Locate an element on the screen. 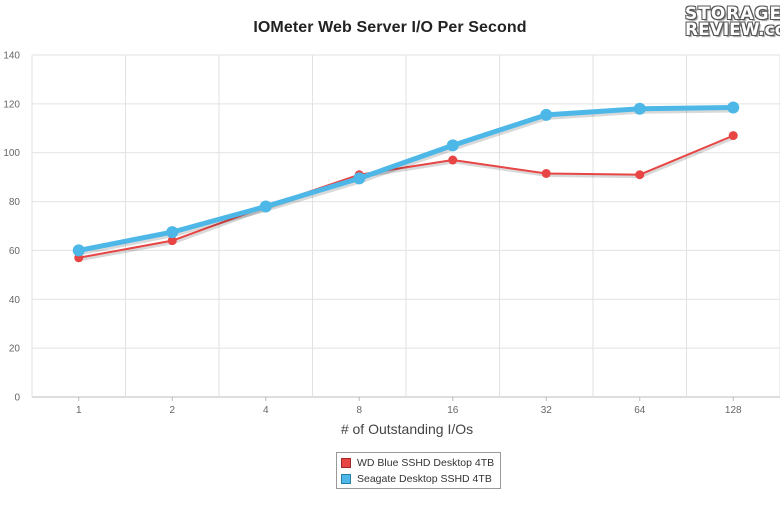  legend-swatch-wd is located at coordinates (346, 463).